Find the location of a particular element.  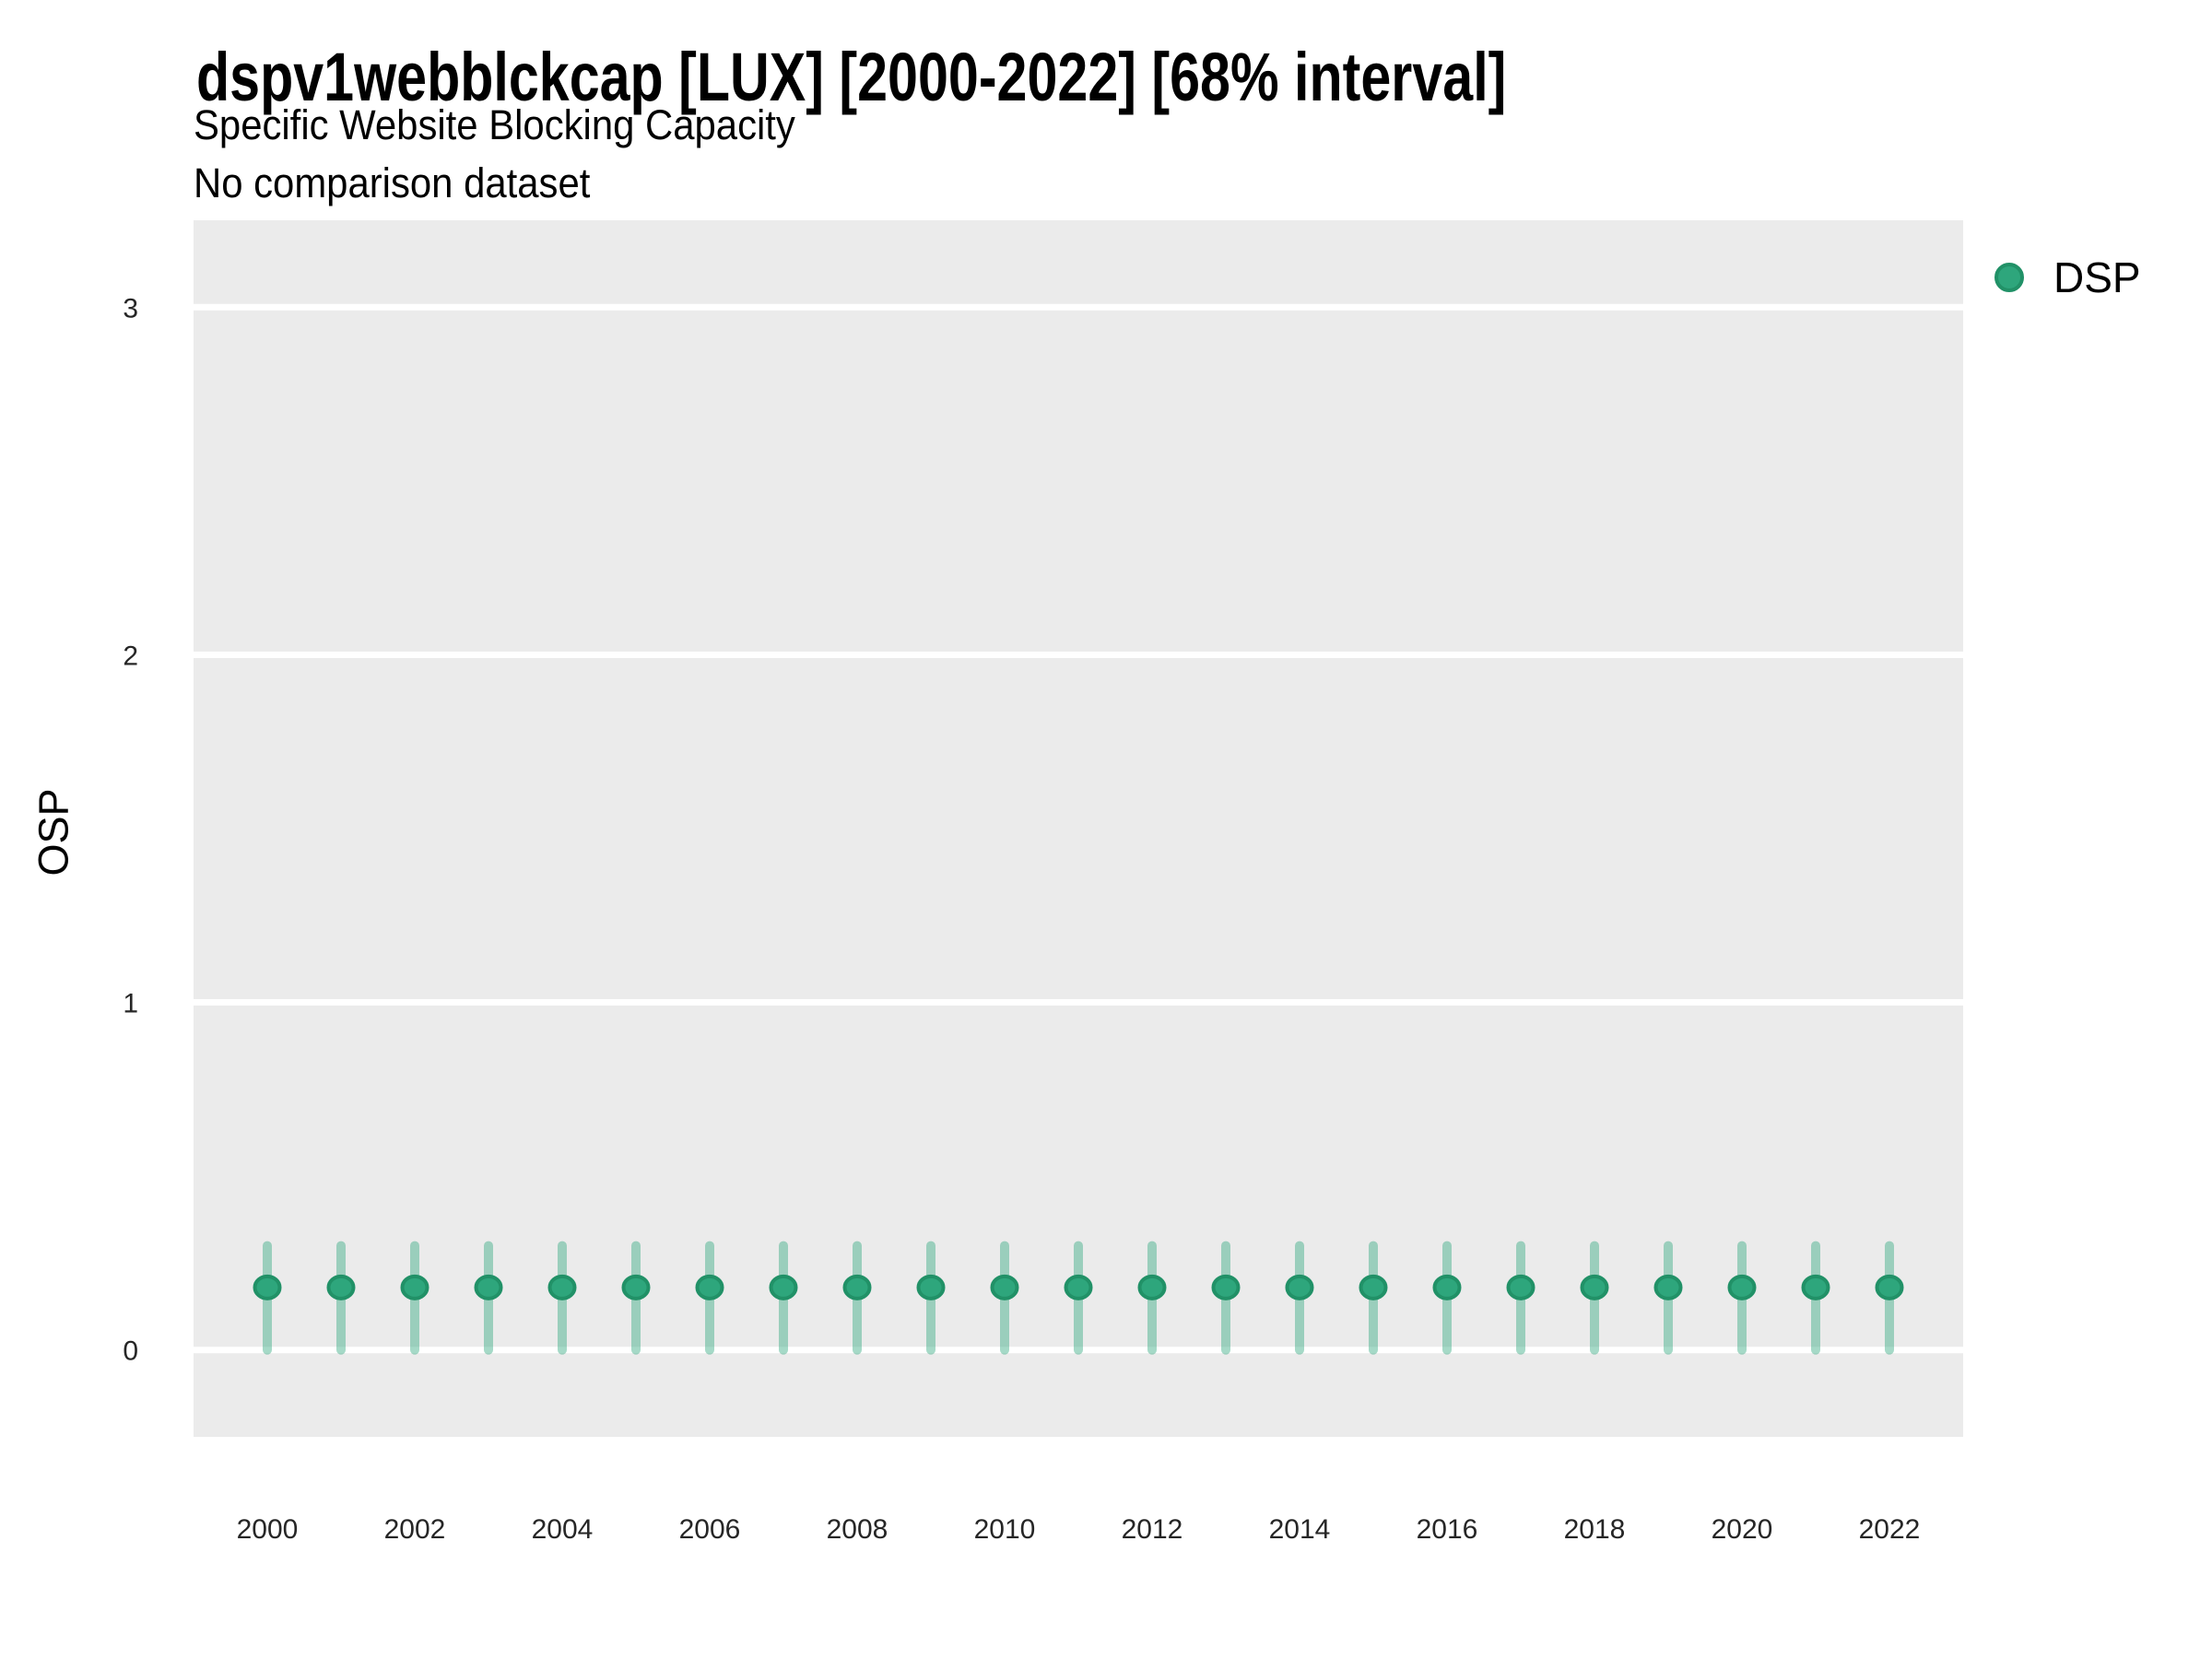

y-tick-label-1: 1 is located at coordinates (130, 1004).